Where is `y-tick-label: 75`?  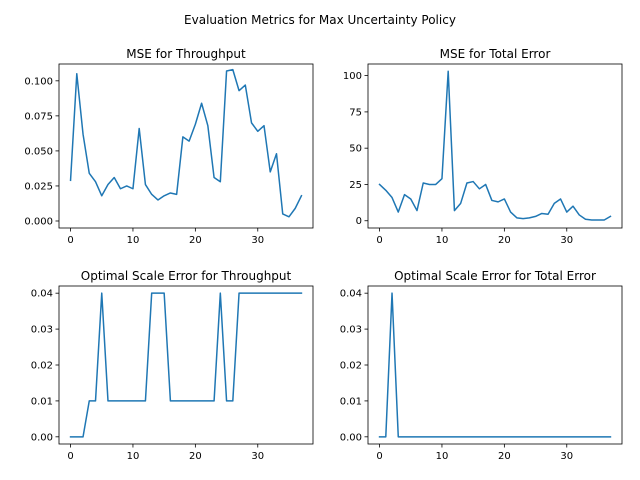 y-tick-label: 75 is located at coordinates (355, 112).